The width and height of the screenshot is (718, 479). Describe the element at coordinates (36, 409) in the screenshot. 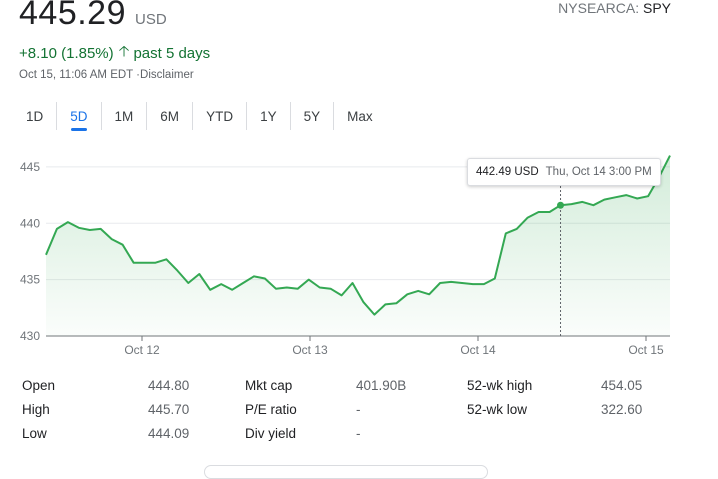

I see `stat-label: High` at that location.